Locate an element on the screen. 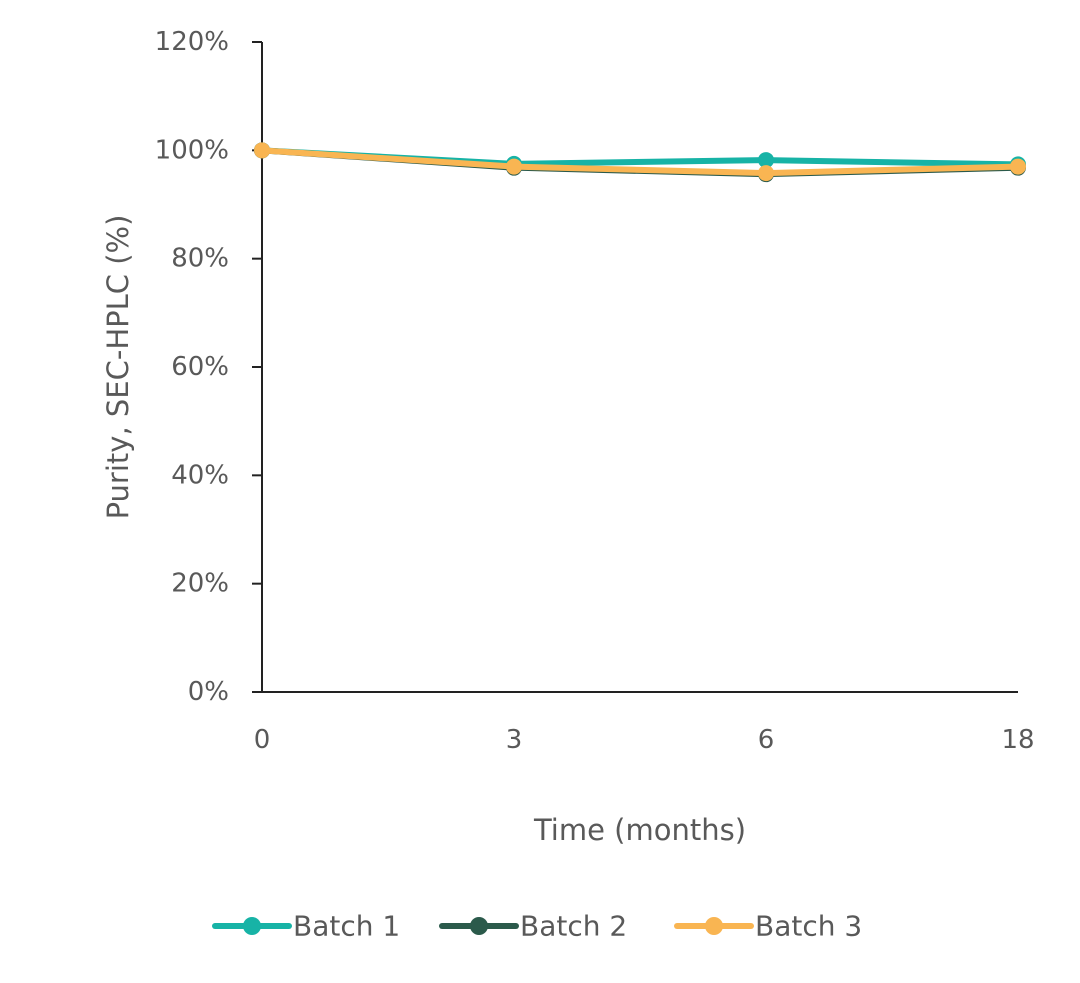  x-tick-label: 6 is located at coordinates (766, 740).